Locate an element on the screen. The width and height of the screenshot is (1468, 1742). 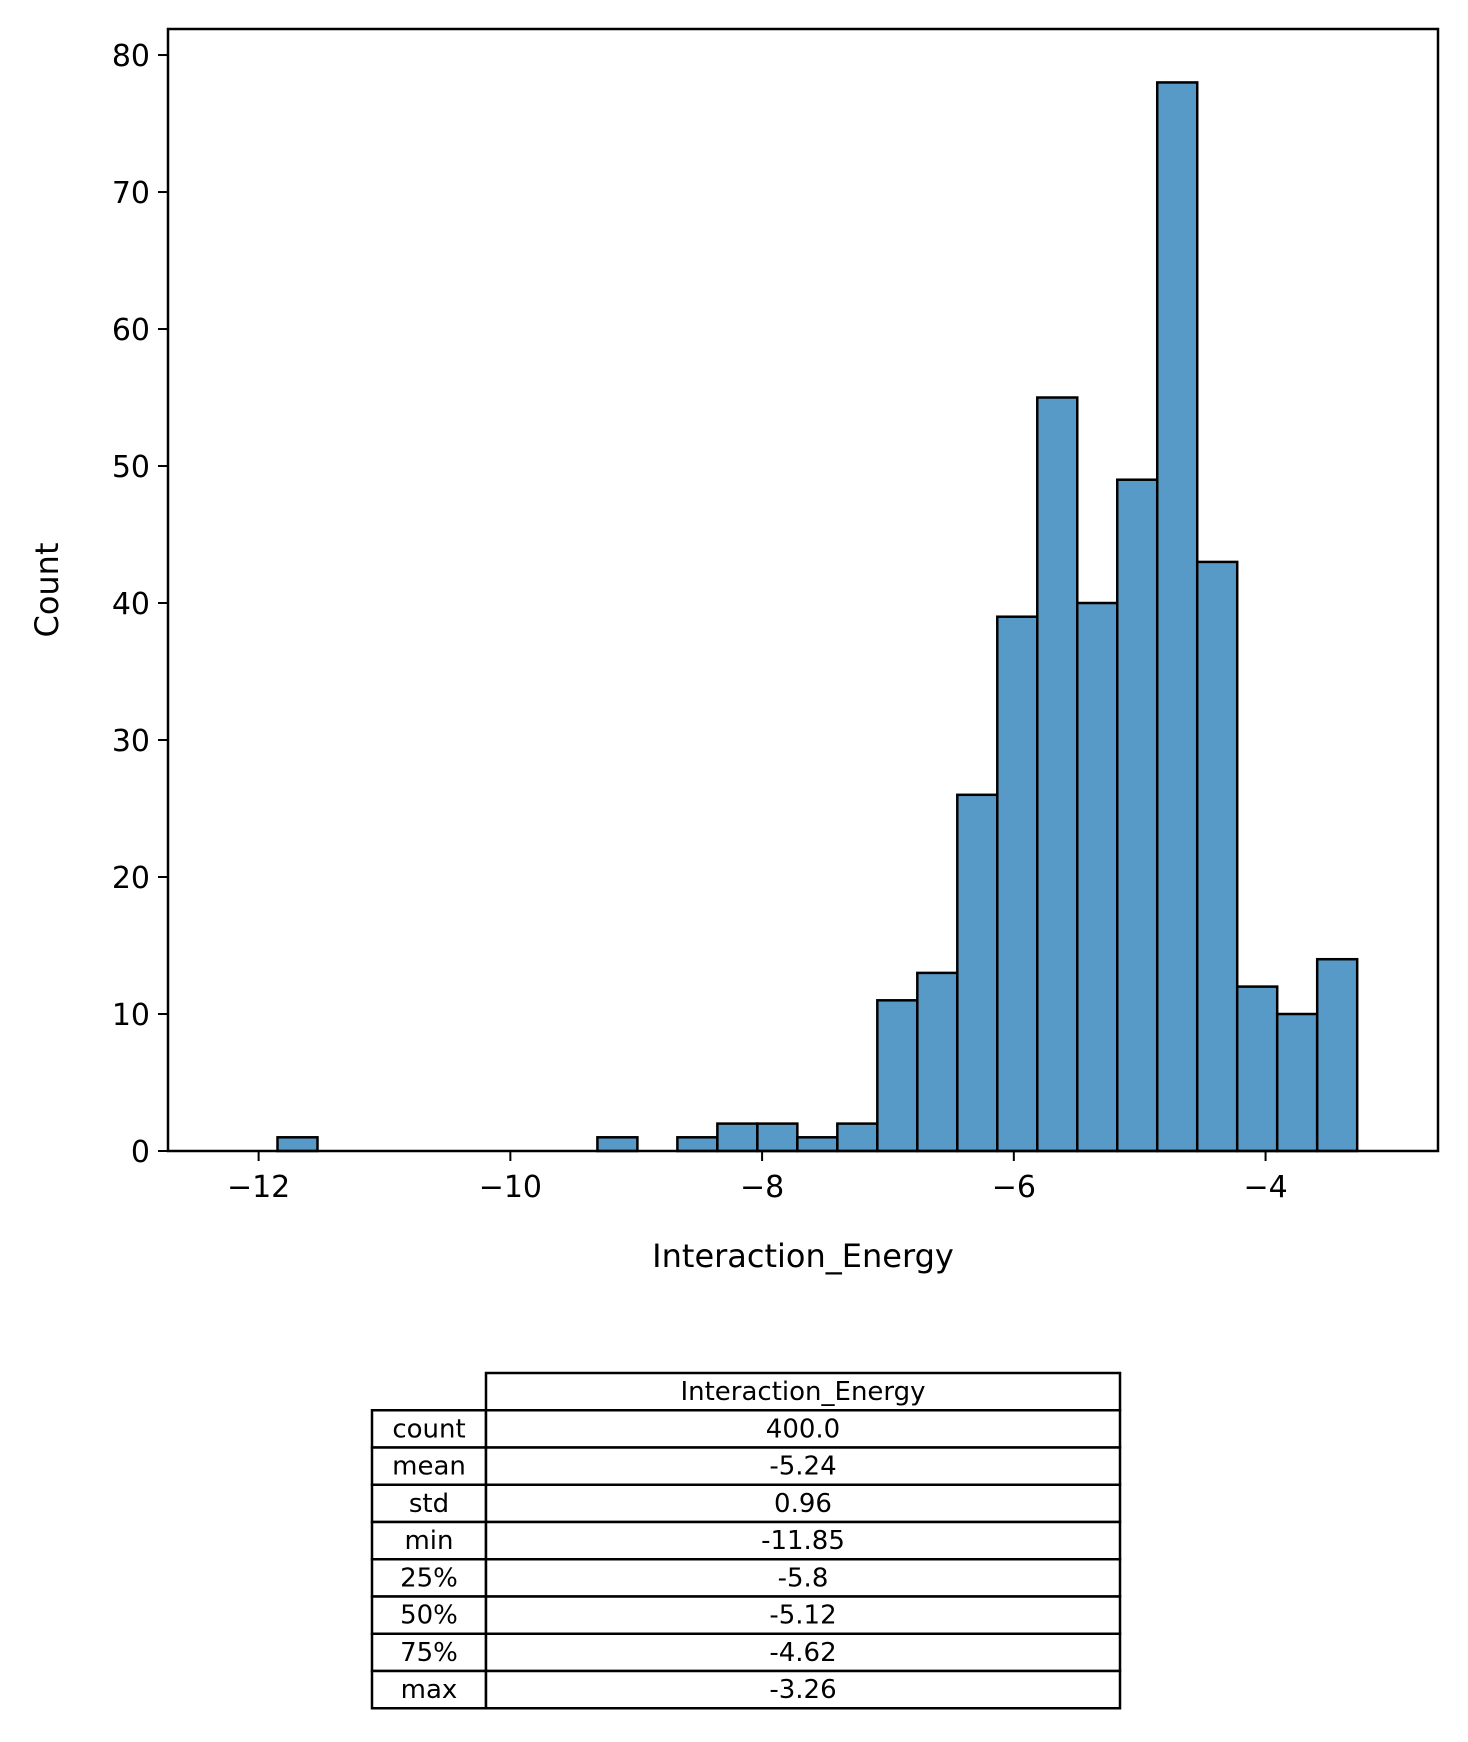
table-value: -5.8 is located at coordinates (803, 1578).